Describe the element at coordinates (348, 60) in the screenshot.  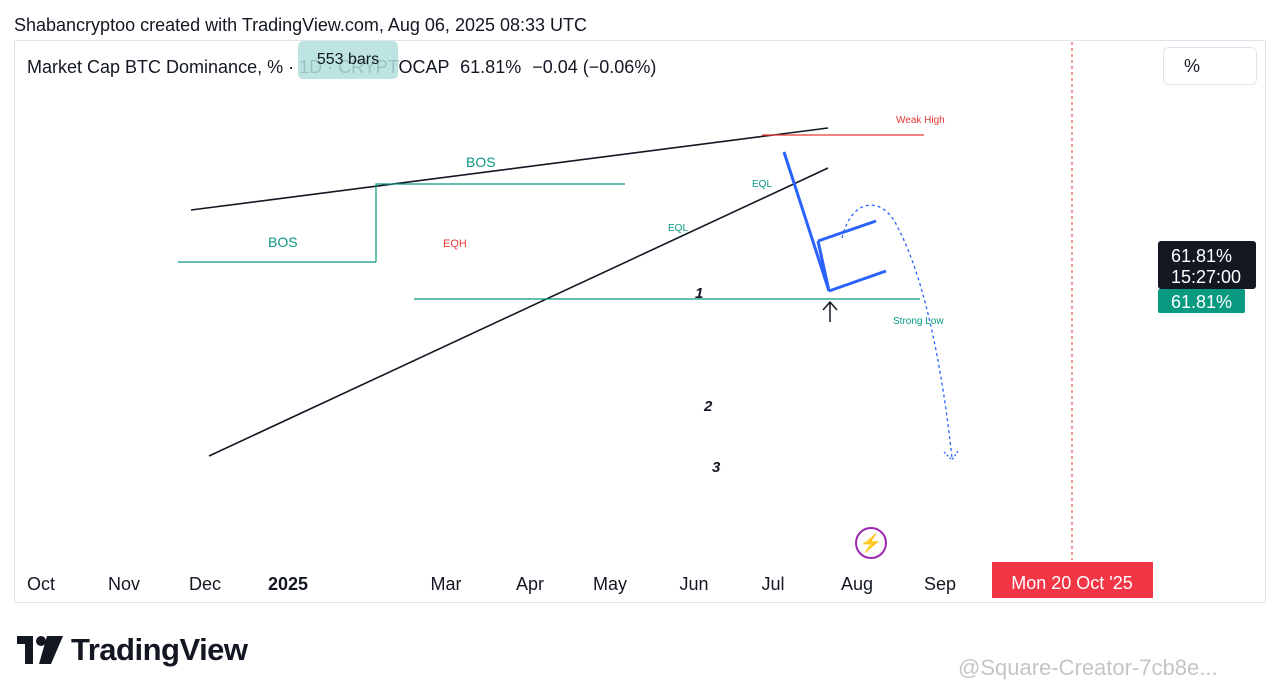
I see `bars-count-badge: 553 bars` at that location.